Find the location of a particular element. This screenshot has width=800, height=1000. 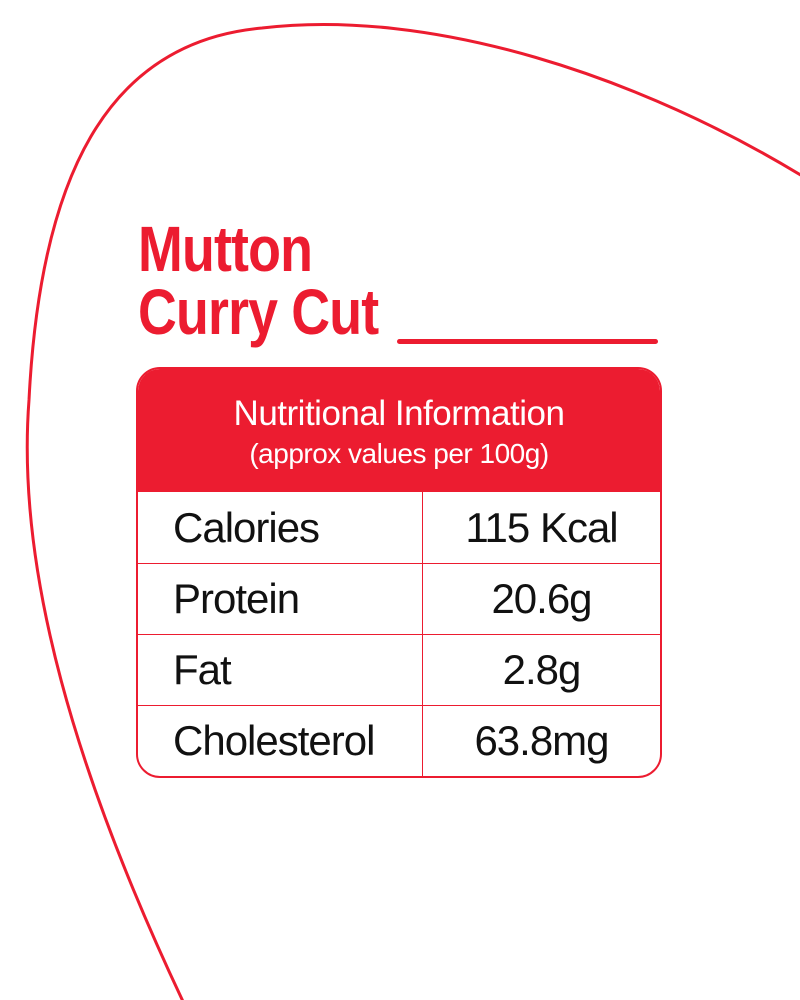

product-title-line1: Mutton is located at coordinates (225, 249).